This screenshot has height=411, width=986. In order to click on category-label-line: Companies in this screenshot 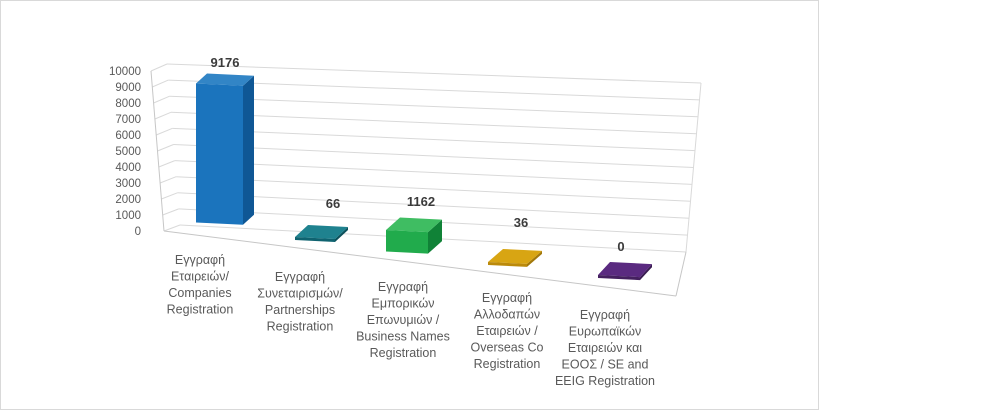, I will do `click(199, 293)`.